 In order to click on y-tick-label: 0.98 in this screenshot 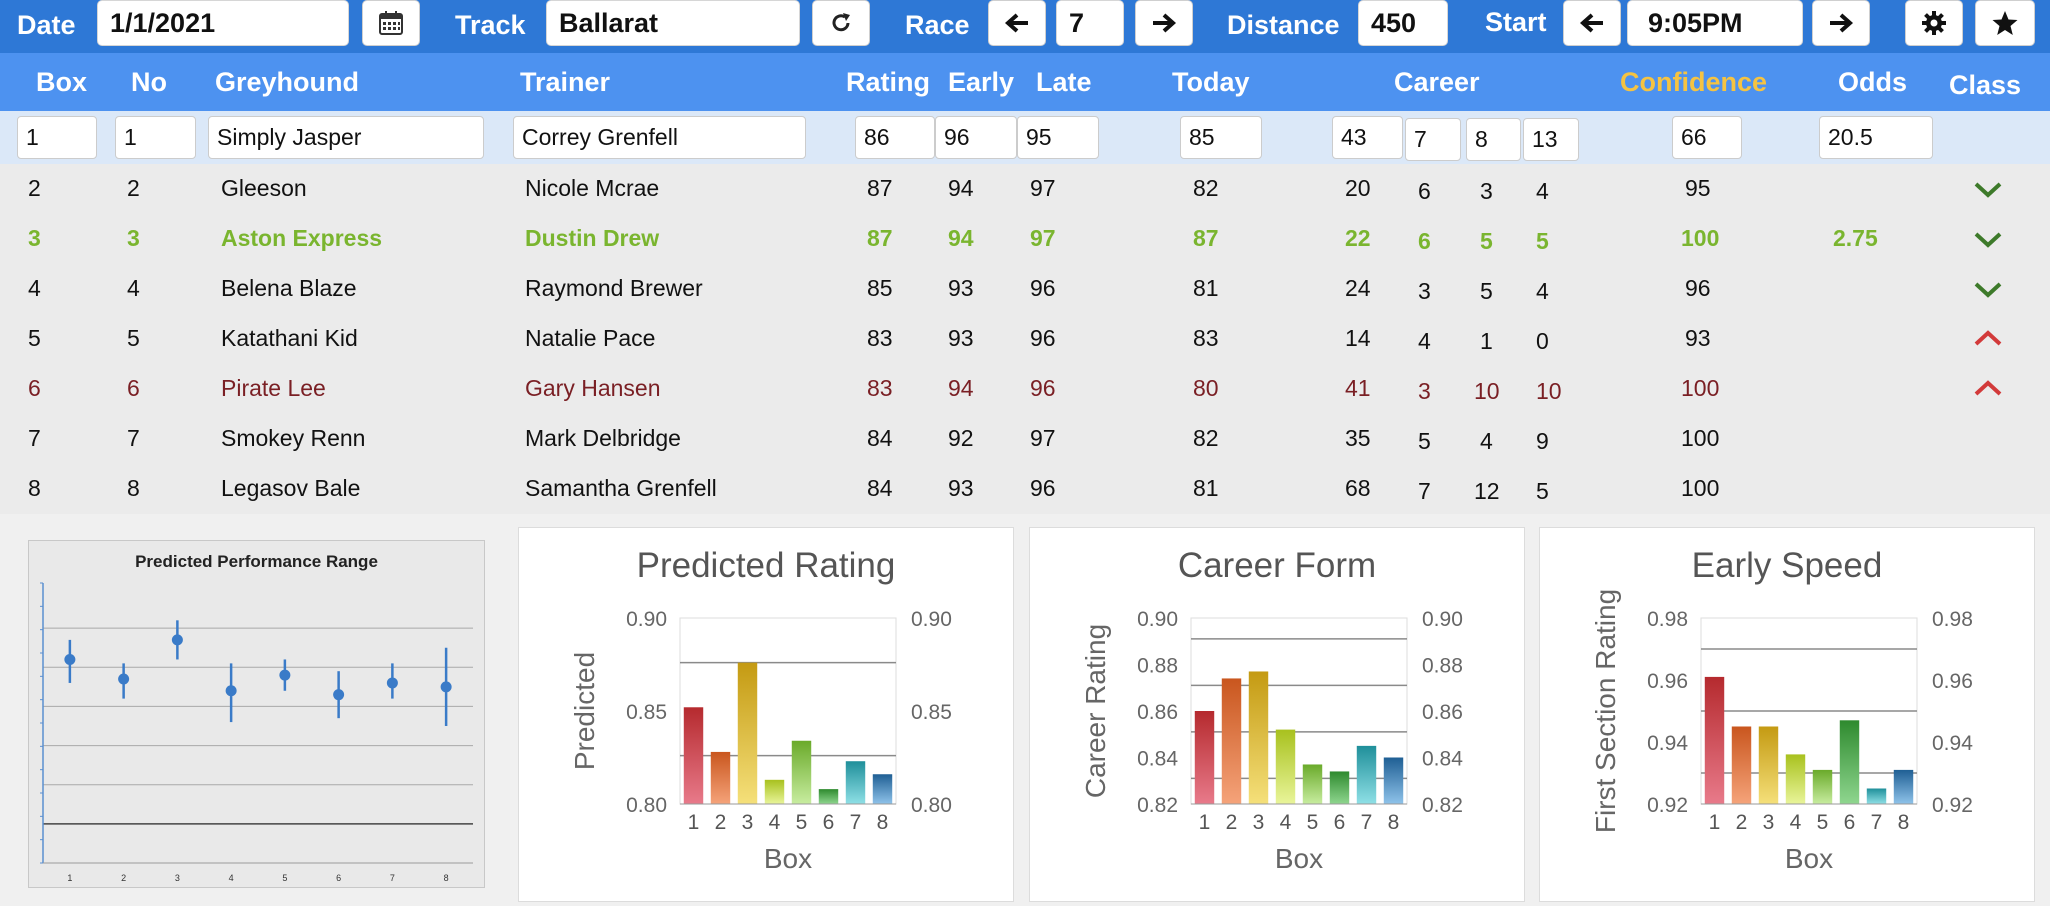, I will do `click(1667, 619)`.